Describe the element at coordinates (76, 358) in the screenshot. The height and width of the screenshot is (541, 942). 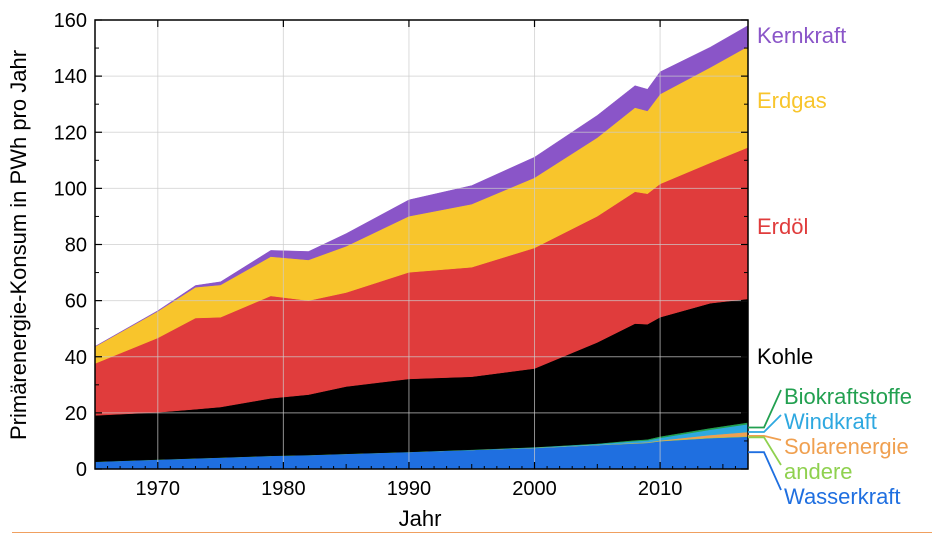
I see `y-tick-label: 40` at that location.